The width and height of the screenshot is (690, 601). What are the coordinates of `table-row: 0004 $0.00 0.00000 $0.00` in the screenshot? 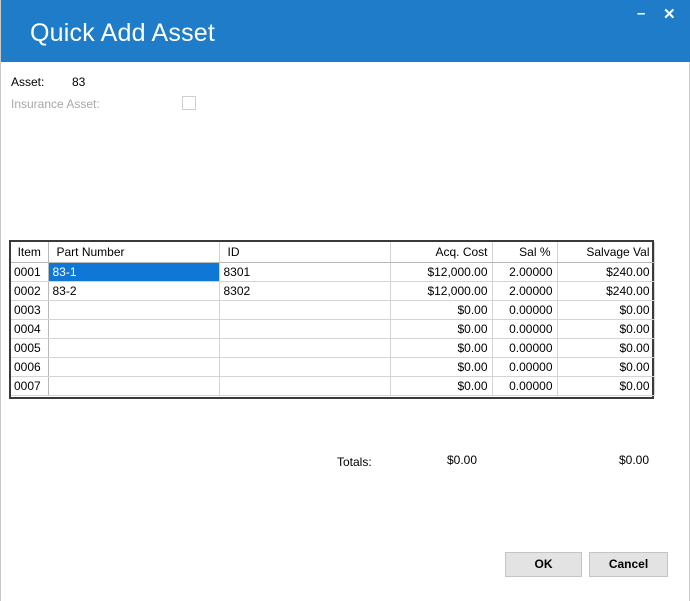 It's located at (333, 329).